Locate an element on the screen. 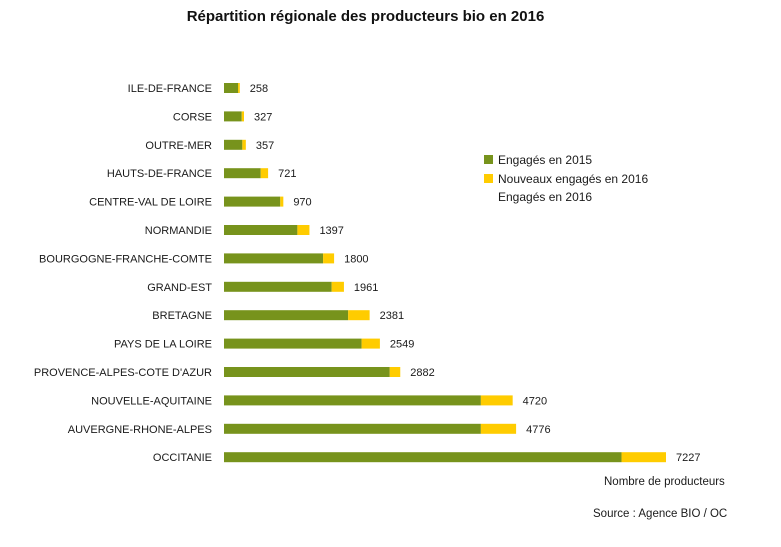 The image size is (781, 547). bar-new-2016-provence-alpes-cote-d-azur is located at coordinates (395, 372).